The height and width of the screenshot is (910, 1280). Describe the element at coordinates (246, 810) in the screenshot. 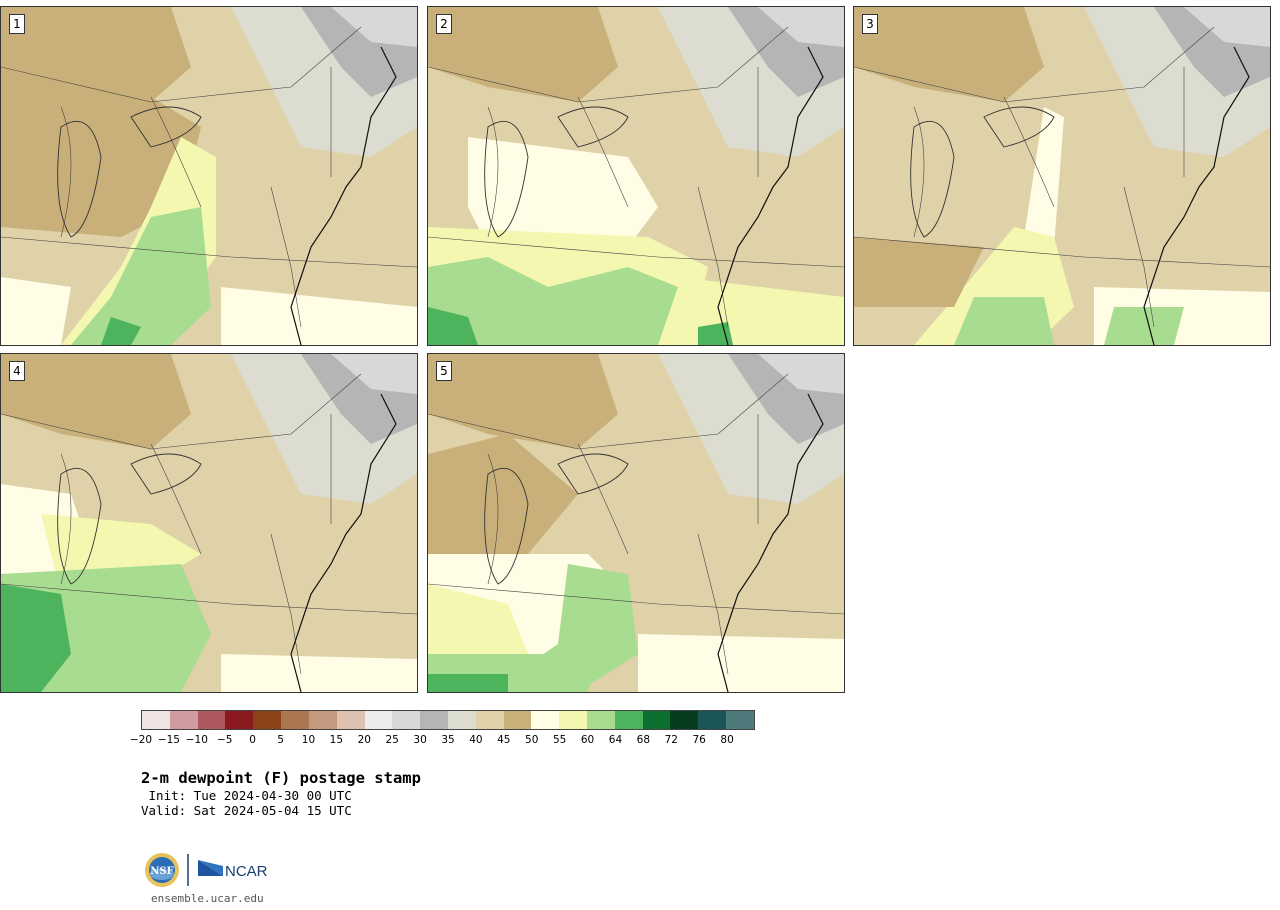

I see `valid-time: Valid: Sat 2024-05-04 15 UTC` at that location.